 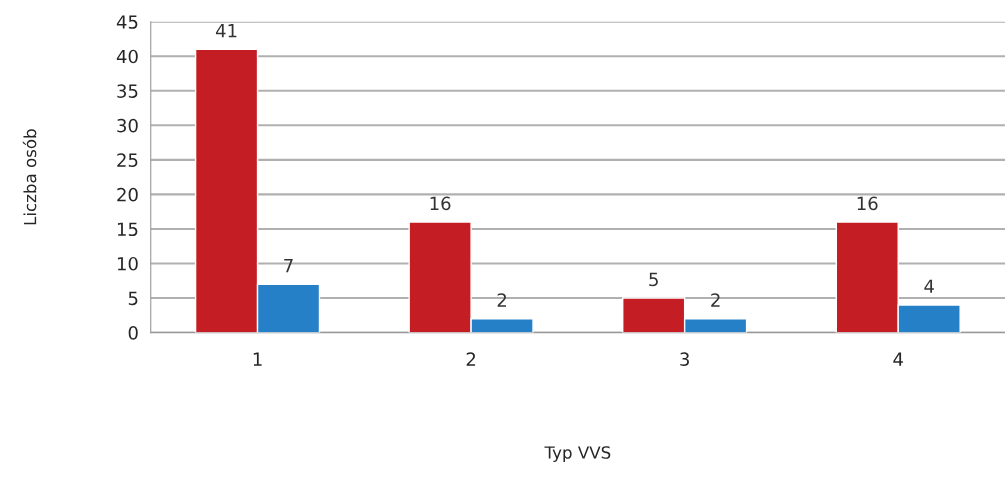 I want to click on data-label: 41, so click(x=226, y=31).